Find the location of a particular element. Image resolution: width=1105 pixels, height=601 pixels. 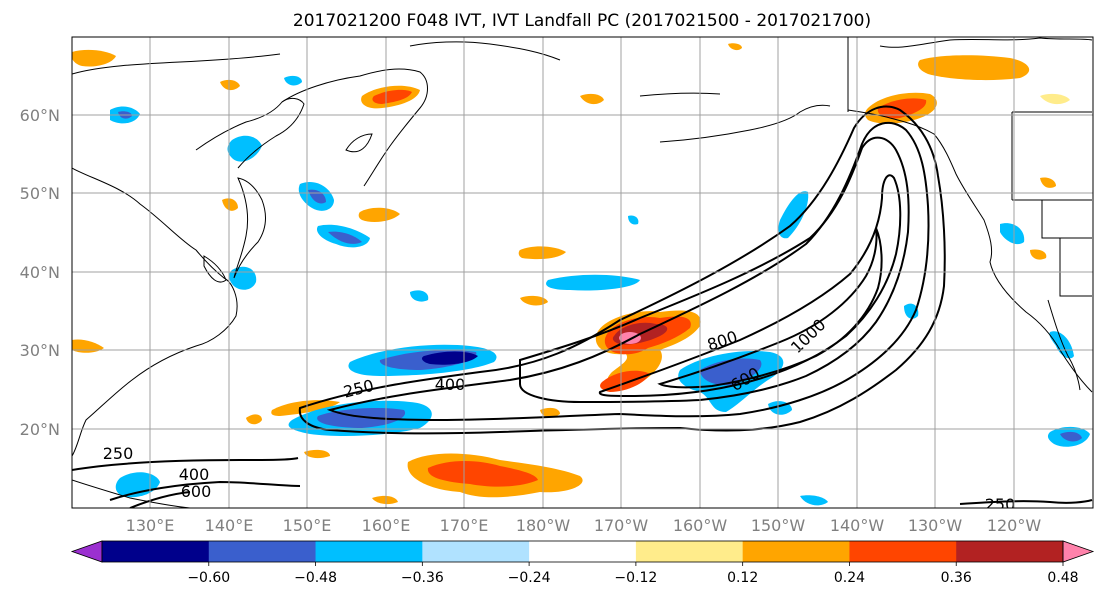

colorbar-tick-label: −0.12 is located at coordinates (635, 578).